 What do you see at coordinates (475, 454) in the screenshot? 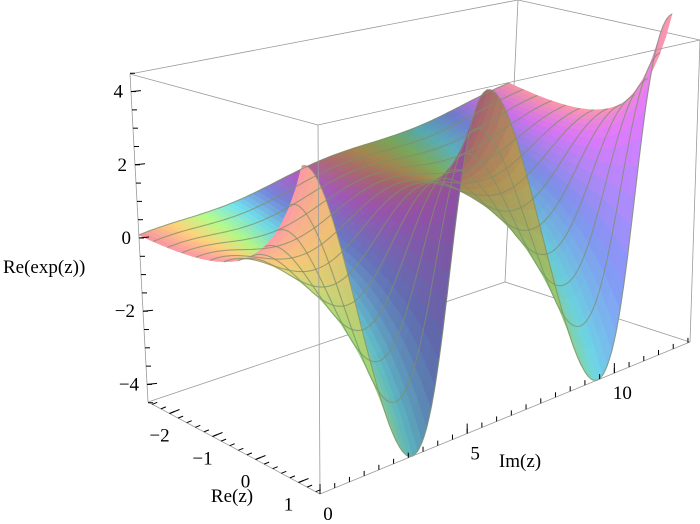
I see `y-tick-label: 5` at bounding box center [475, 454].